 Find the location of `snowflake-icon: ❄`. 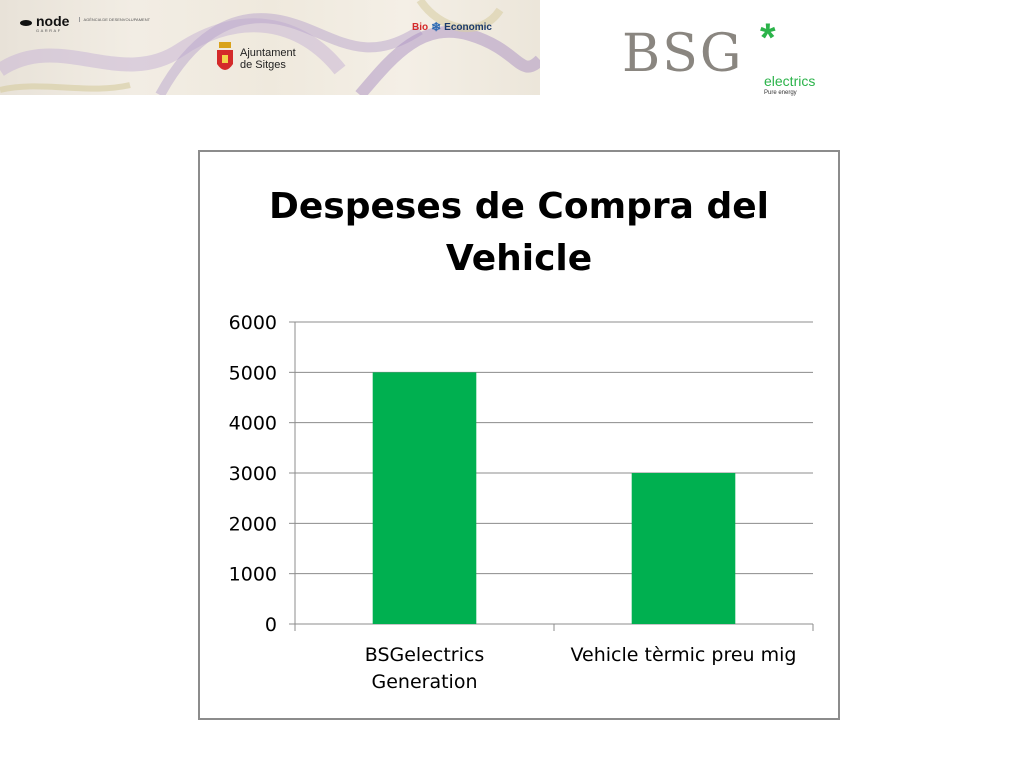

snowflake-icon: ❄ is located at coordinates (436, 27).